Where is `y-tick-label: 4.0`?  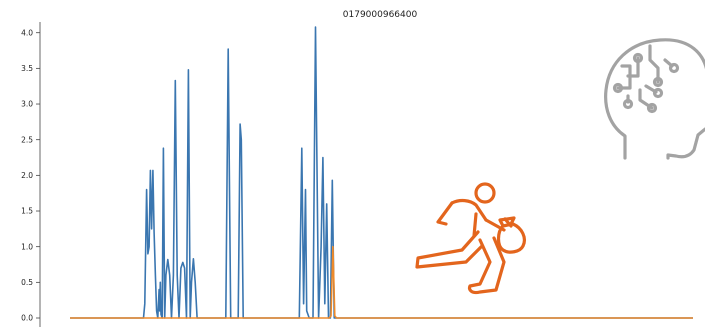
y-tick-label: 4.0 is located at coordinates (27, 32).